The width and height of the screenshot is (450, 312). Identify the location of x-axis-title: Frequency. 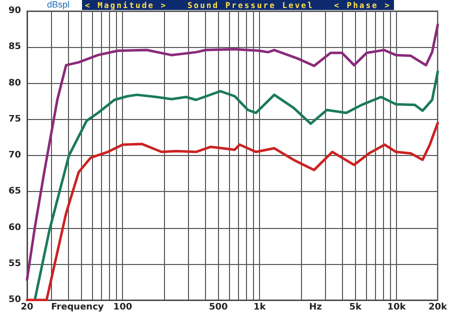
(77, 307).